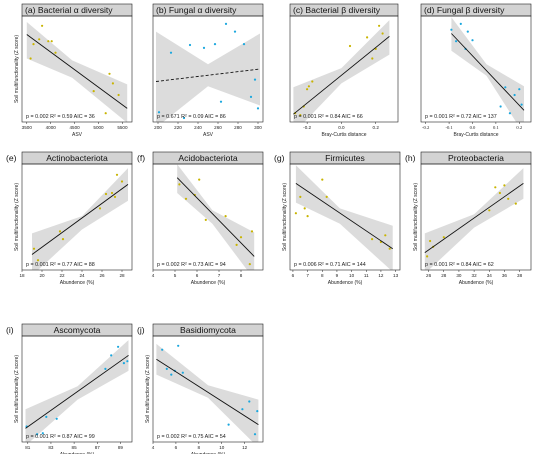 This screenshot has height=454, width=550. I want to click on x-tick-label: 8, so click(241, 275).